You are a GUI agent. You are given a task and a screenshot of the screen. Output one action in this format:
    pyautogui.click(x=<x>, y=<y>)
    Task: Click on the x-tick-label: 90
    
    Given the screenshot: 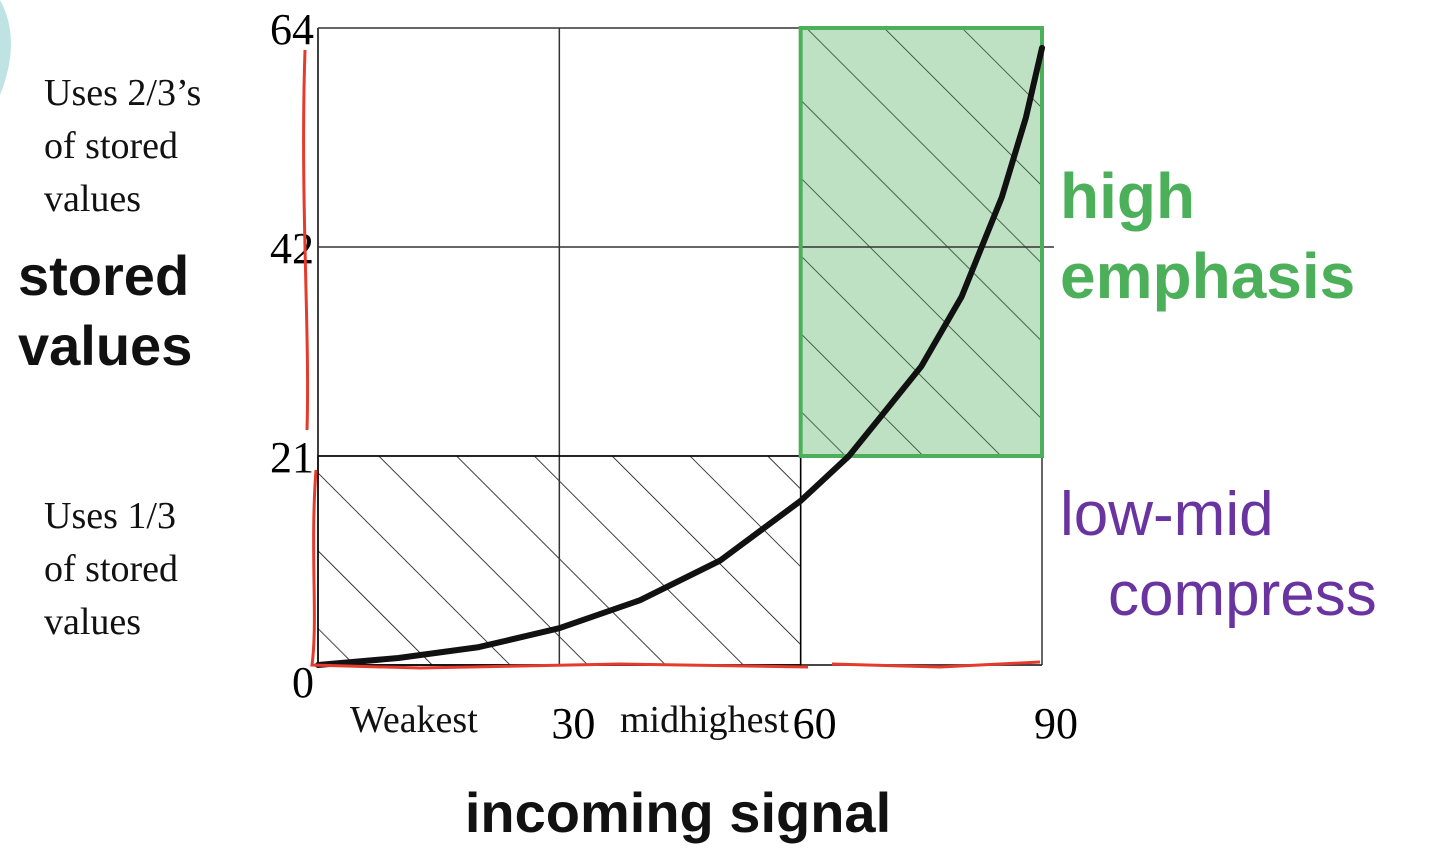 What is the action you would take?
    pyautogui.click(x=1056, y=723)
    